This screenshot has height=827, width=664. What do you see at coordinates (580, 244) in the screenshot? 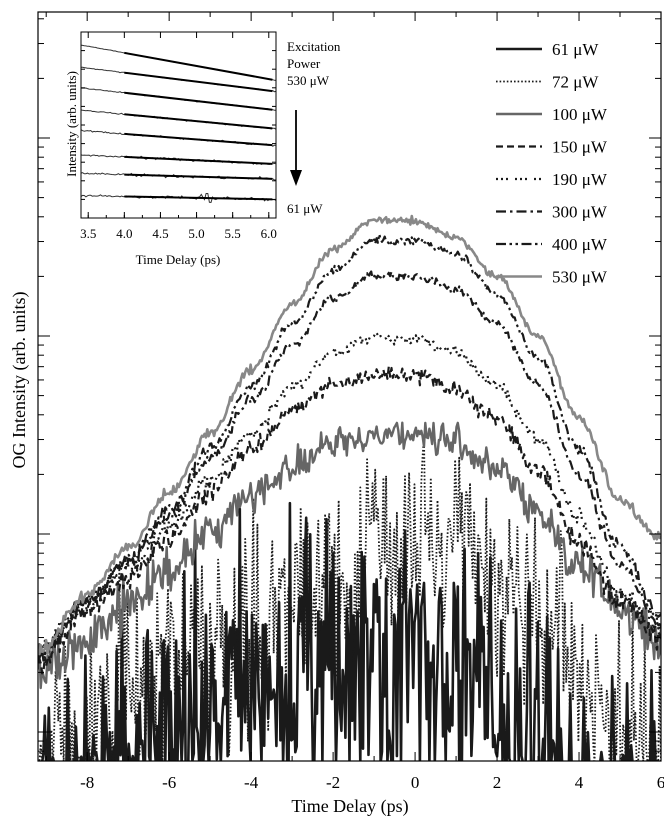
I see `legend-label: 400 μW` at bounding box center [580, 244].